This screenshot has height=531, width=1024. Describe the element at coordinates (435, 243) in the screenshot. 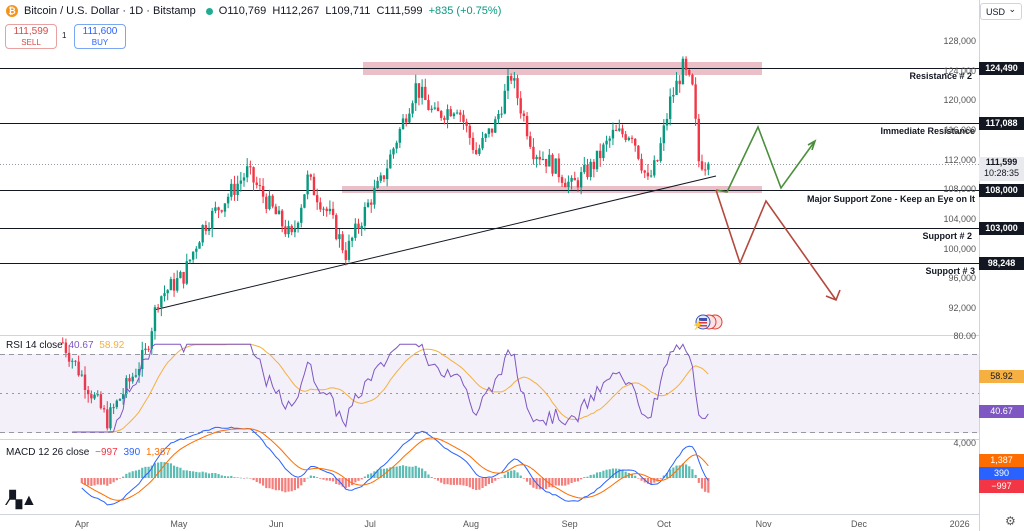

I see `ascending-trendline` at that location.